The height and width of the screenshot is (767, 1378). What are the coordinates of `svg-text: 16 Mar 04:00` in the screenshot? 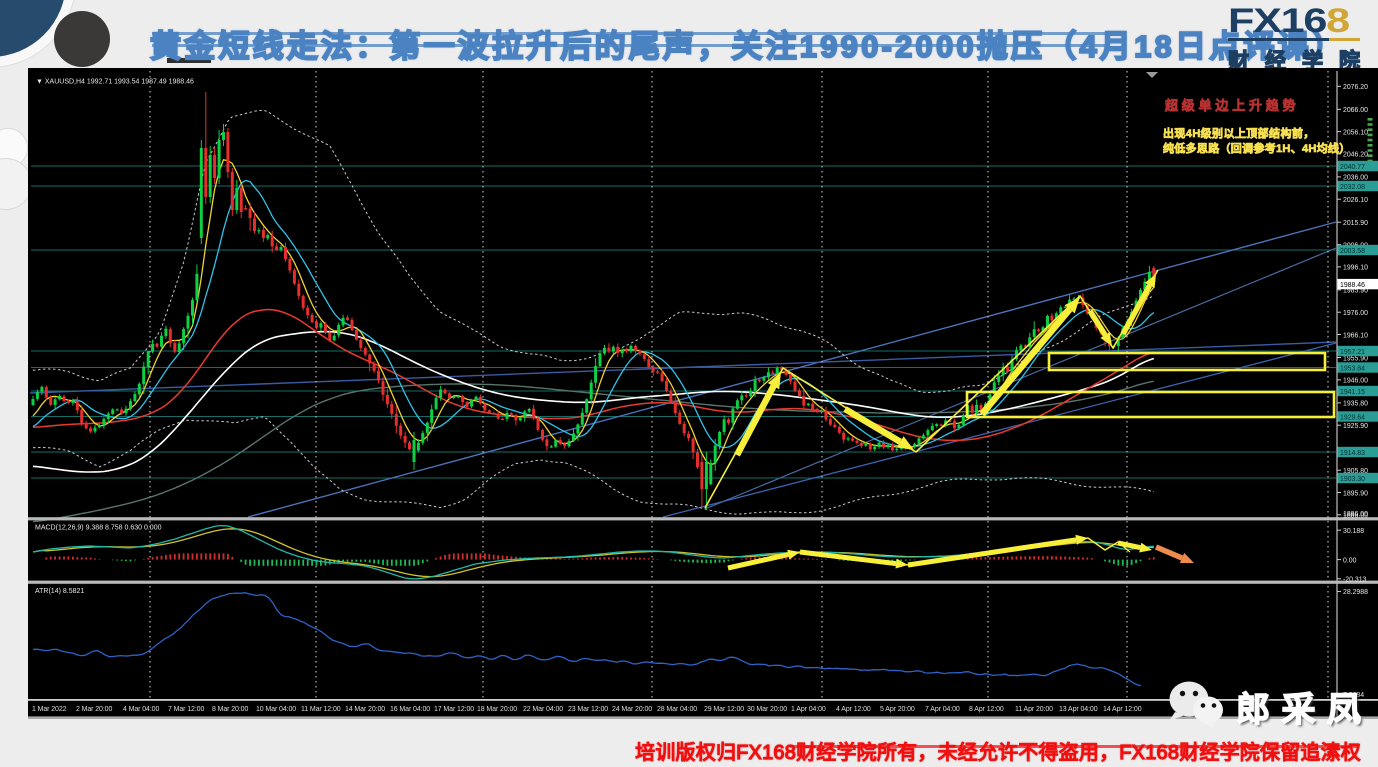 It's located at (410, 709).